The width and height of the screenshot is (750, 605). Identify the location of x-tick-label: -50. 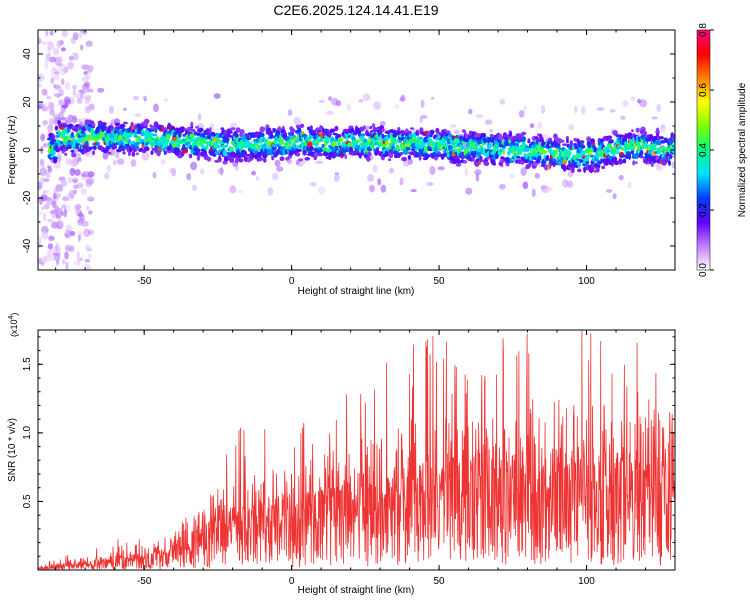
(144, 281).